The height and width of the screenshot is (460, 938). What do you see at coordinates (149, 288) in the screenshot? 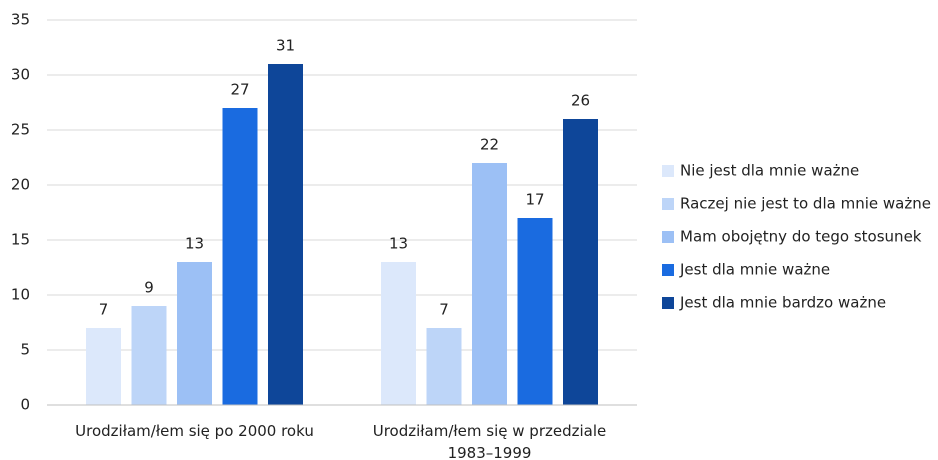
I see `data-label: 9` at bounding box center [149, 288].